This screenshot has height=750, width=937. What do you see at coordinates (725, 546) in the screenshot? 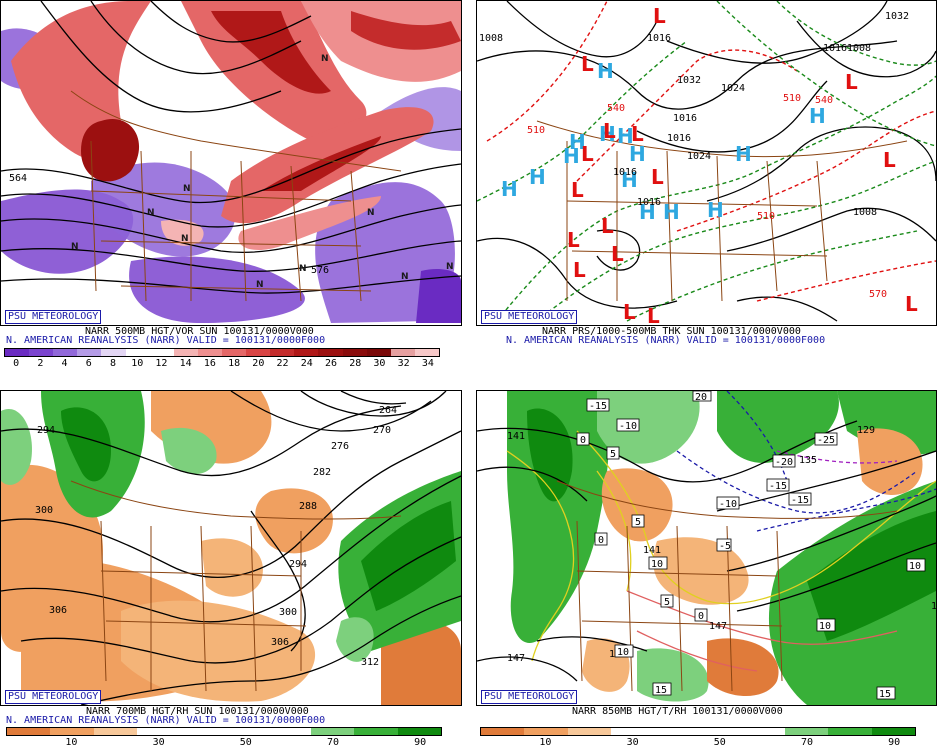
I see `svg-text: -5` at bounding box center [725, 546].